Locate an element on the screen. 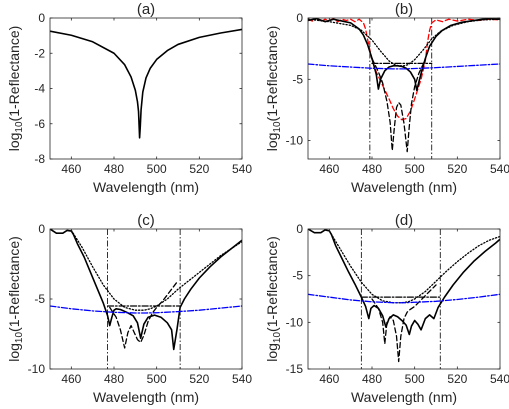  panel-title: (b) is located at coordinates (404, 9).